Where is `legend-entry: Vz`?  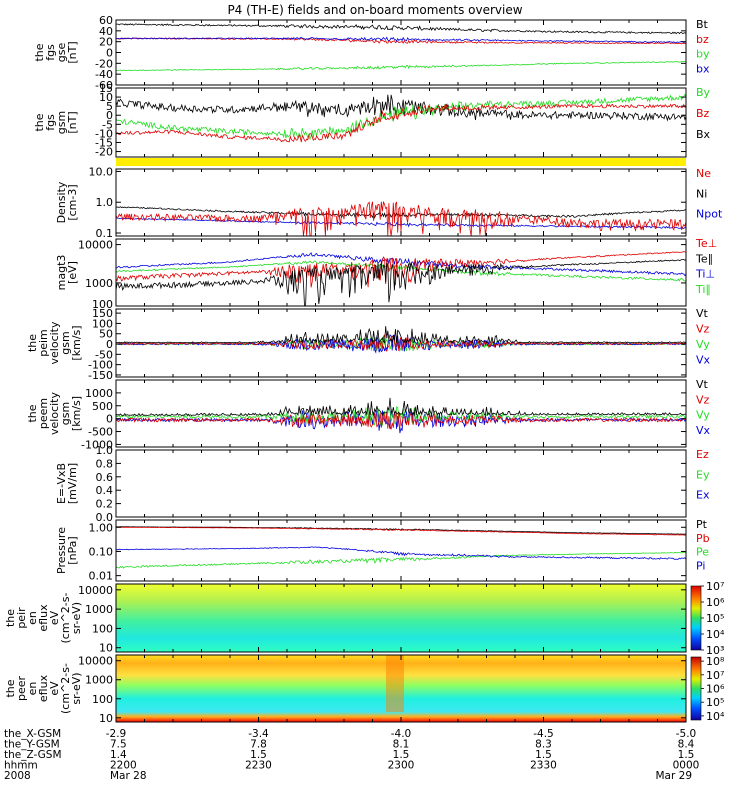
legend-entry: Vz is located at coordinates (703, 399).